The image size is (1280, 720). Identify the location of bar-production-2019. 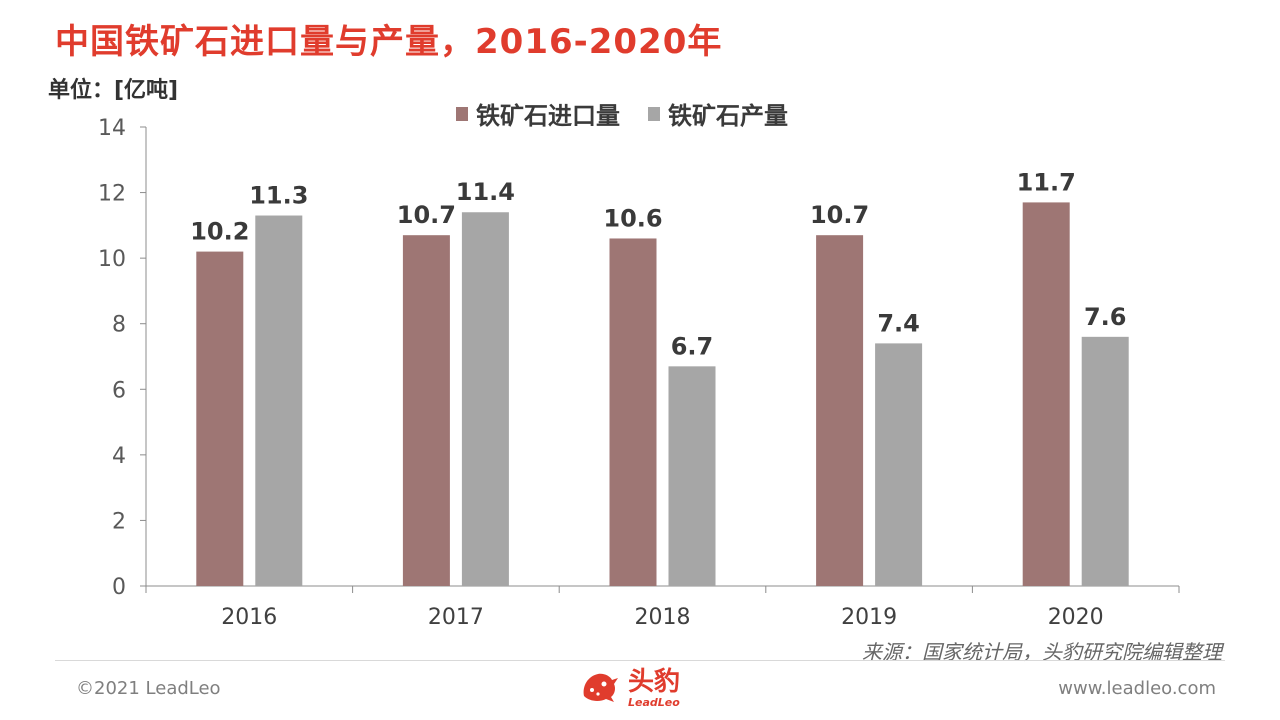
(899, 464).